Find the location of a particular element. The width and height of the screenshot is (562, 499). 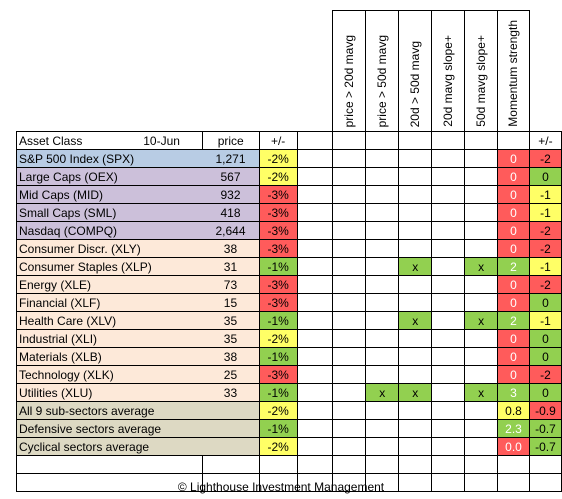

header-20d-gt-50d: 20d > 50d mavg is located at coordinates (415, 71).